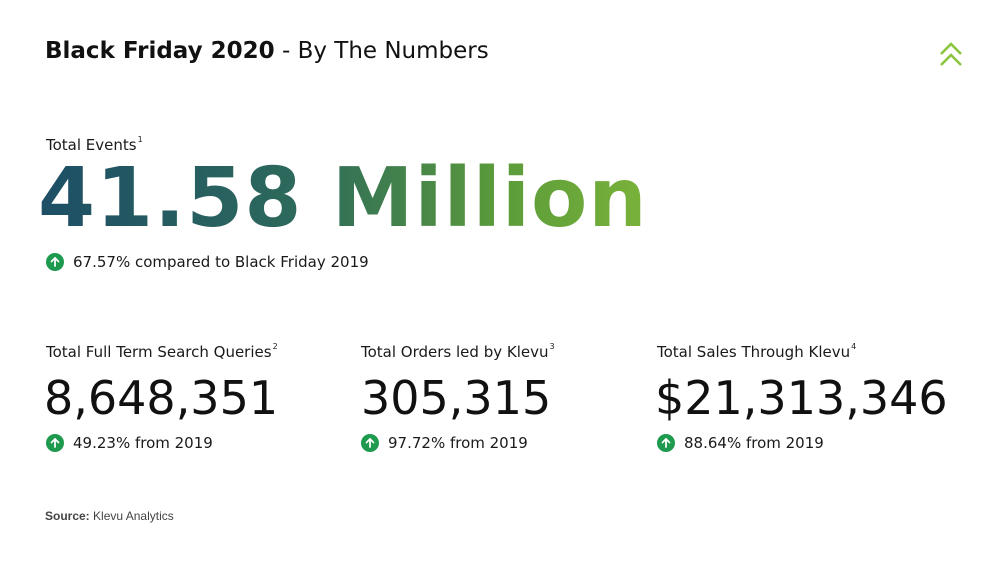  I want to click on search-queries-change: 49.23% from 2019, so click(129, 443).